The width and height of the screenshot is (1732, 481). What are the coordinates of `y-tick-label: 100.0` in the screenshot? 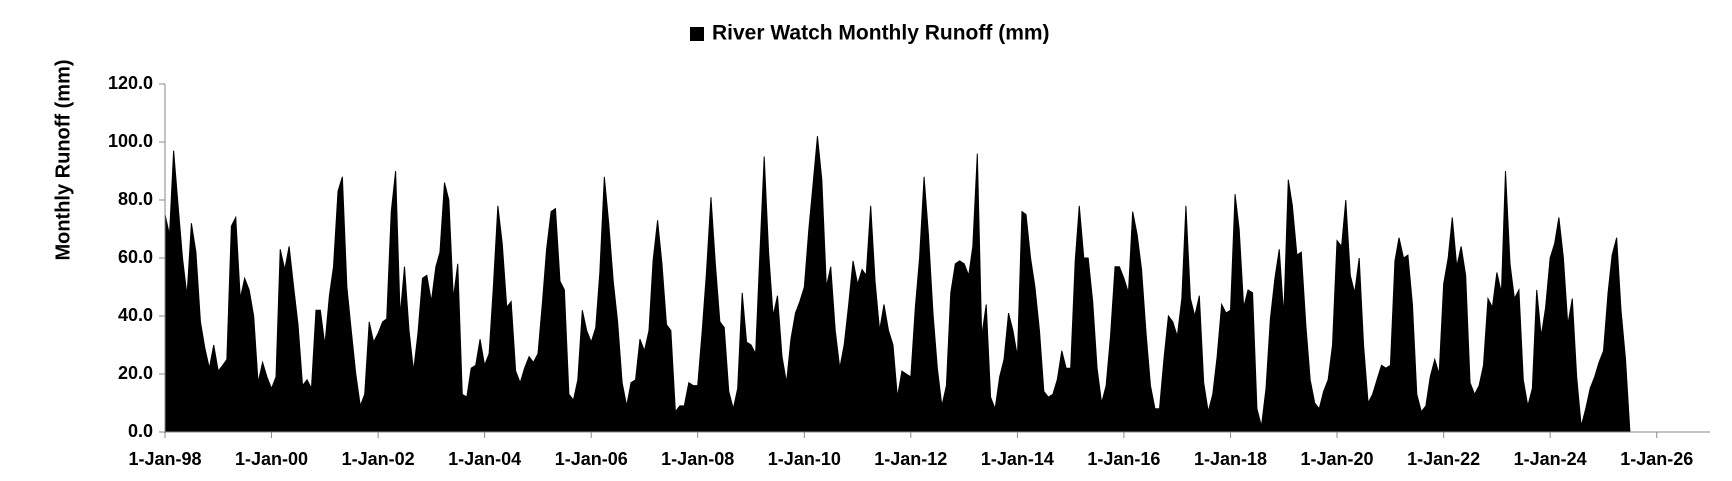 It's located at (130, 141).